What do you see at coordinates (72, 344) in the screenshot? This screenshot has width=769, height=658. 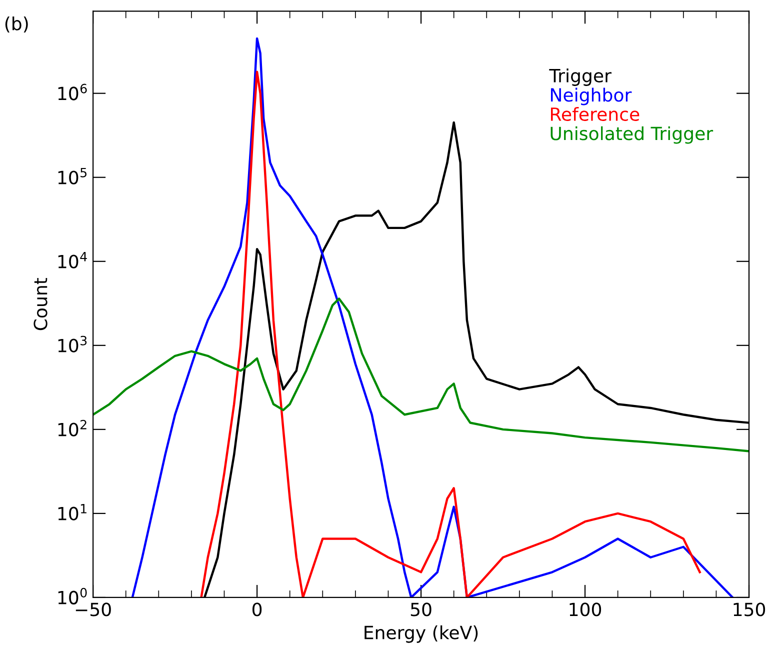 I see `y-tick-label: 10$^{3}$` at bounding box center [72, 344].